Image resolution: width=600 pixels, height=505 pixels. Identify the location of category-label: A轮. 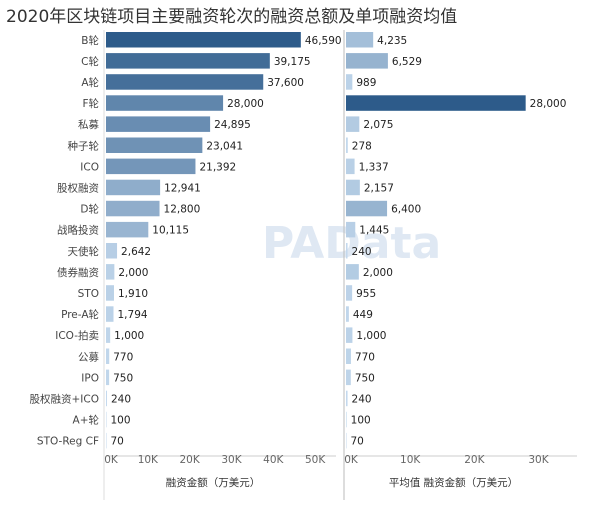
(90, 82).